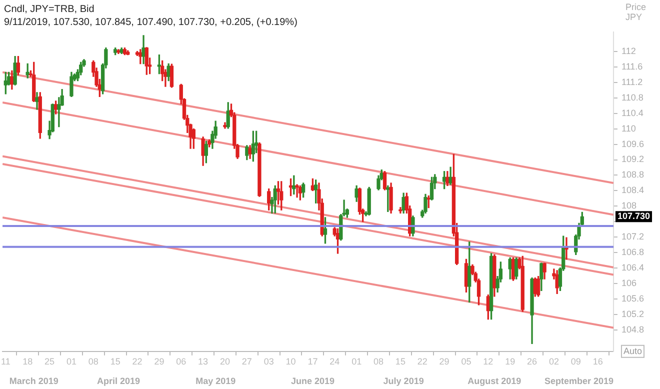  I want to click on y-tick-label: 107.2, so click(632, 237).